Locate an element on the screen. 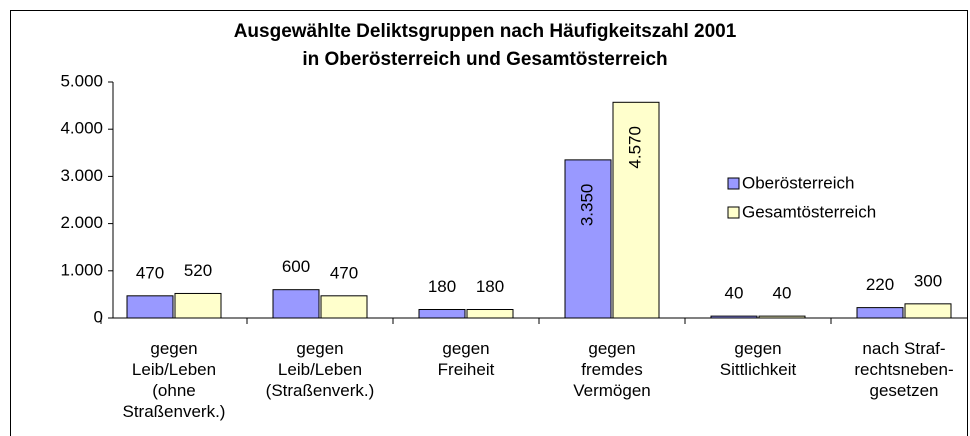  y-tick-label: 5.000 is located at coordinates (81, 80).